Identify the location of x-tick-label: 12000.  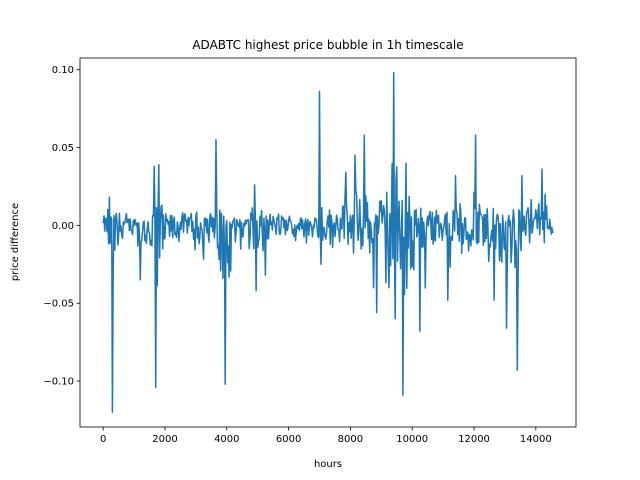
(474, 439).